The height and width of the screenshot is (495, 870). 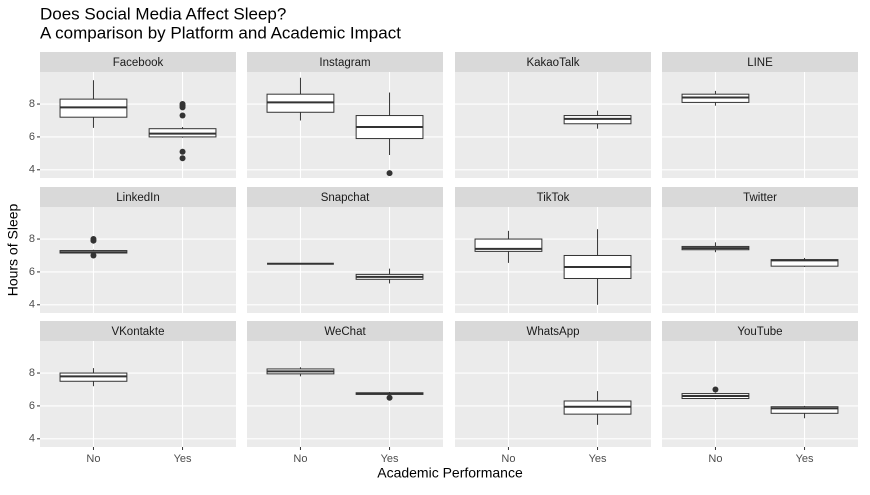 I want to click on strip-label: VKontakte, so click(x=137, y=332).